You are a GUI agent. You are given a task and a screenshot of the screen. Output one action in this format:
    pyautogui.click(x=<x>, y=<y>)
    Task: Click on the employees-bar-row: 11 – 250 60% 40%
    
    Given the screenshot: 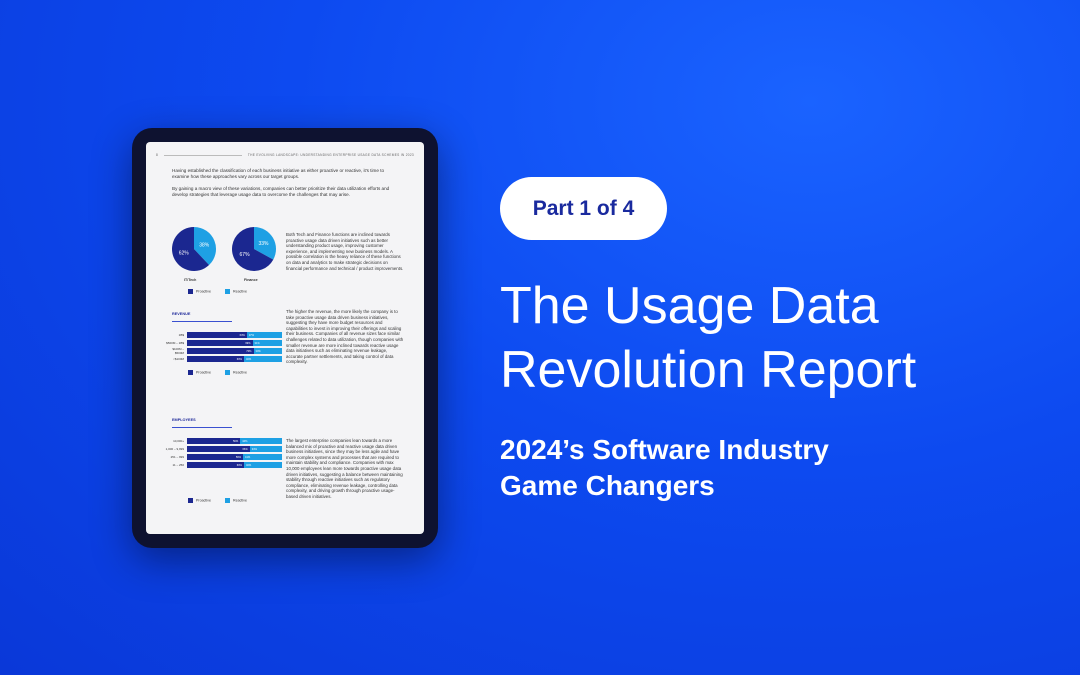 What is the action you would take?
    pyautogui.click(x=223, y=465)
    